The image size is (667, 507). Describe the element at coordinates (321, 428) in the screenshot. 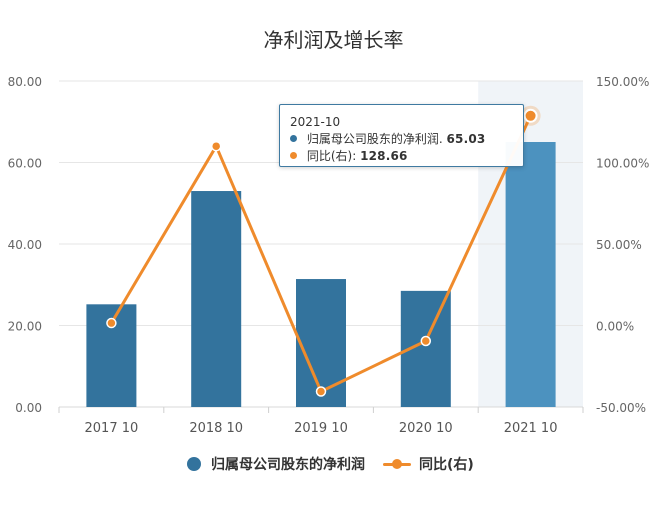

I see `x-tick-label-2: 2019 10` at that location.